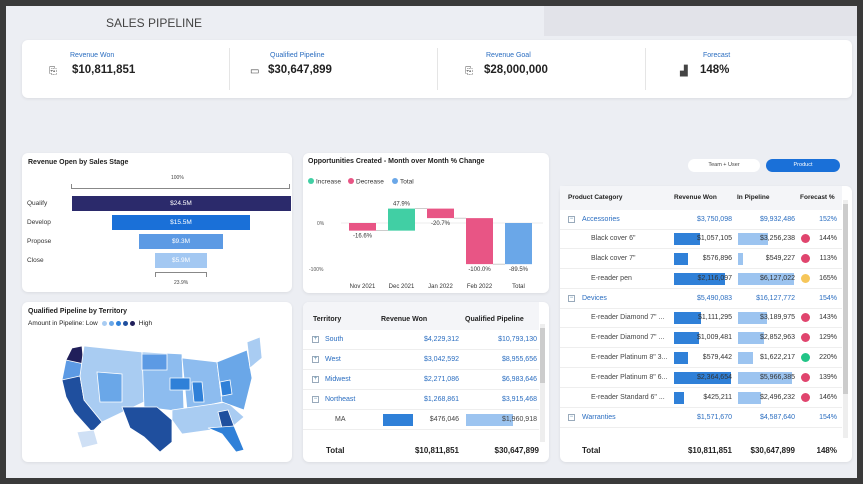 The width and height of the screenshot is (863, 484). What do you see at coordinates (180, 384) in the screenshot?
I see `region-iowa` at bounding box center [180, 384].